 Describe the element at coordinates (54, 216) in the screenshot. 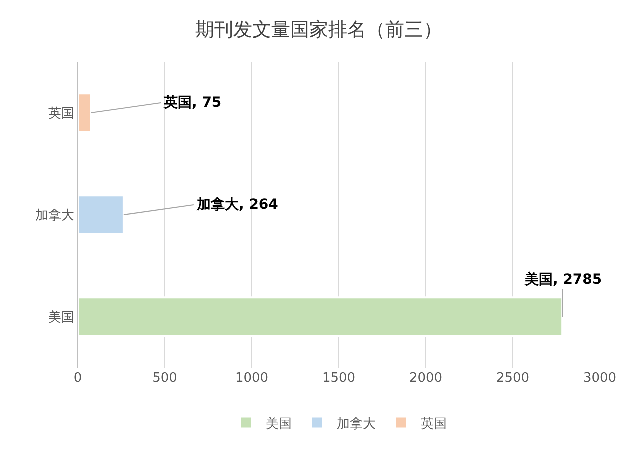

I see `y-tick-label: 加拿大` at that location.